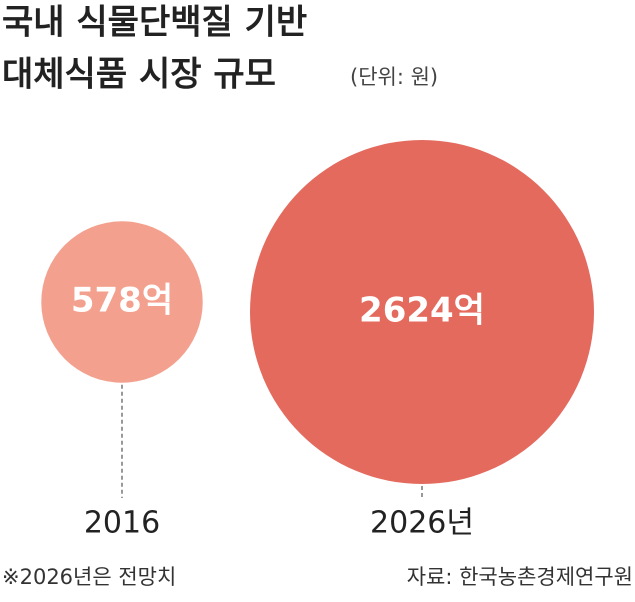  What do you see at coordinates (154, 23) in the screenshot?
I see `chart-title: 국내 식물단백질 기반` at bounding box center [154, 23].